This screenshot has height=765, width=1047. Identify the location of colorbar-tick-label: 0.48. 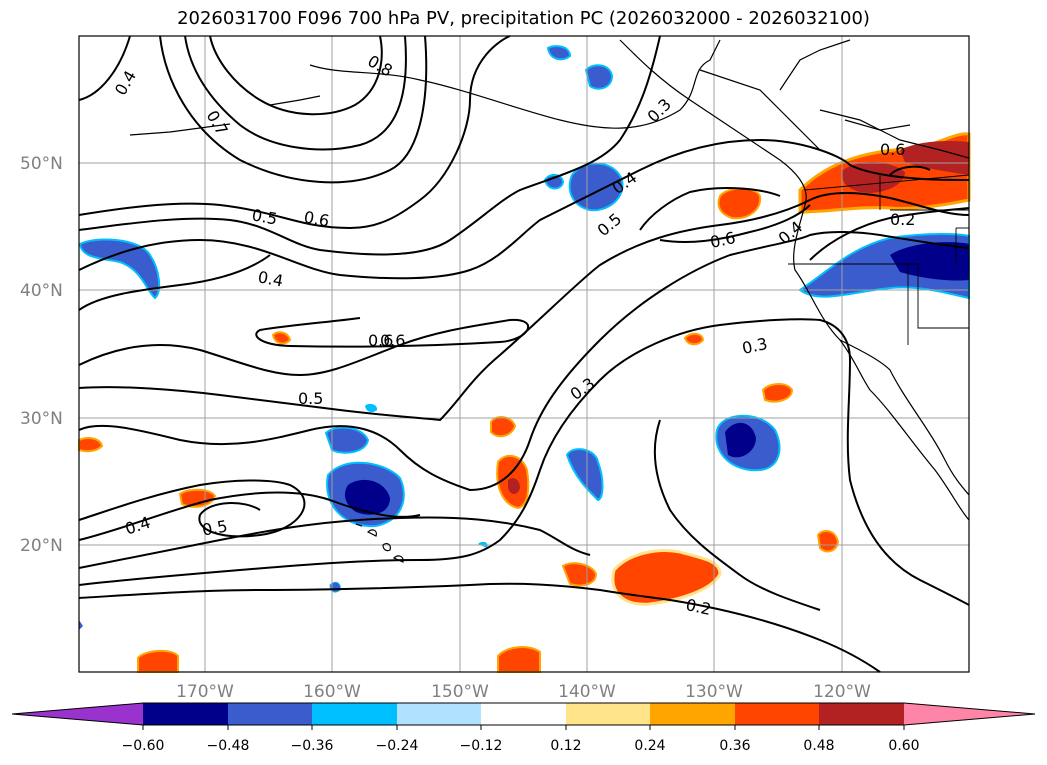
(818, 746).